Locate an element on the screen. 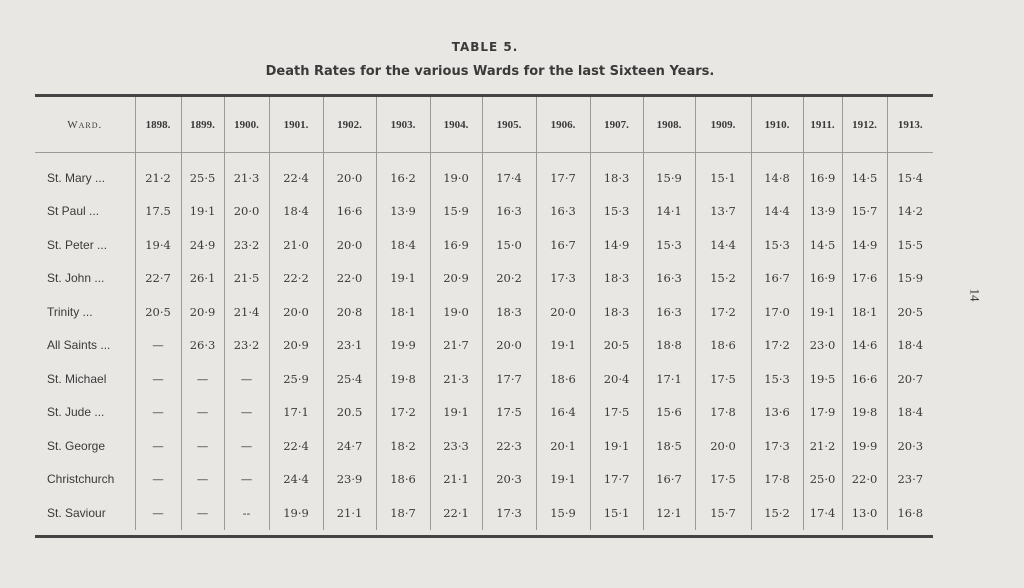 The height and width of the screenshot is (588, 1024). rate-cell: 24·7 is located at coordinates (349, 446).